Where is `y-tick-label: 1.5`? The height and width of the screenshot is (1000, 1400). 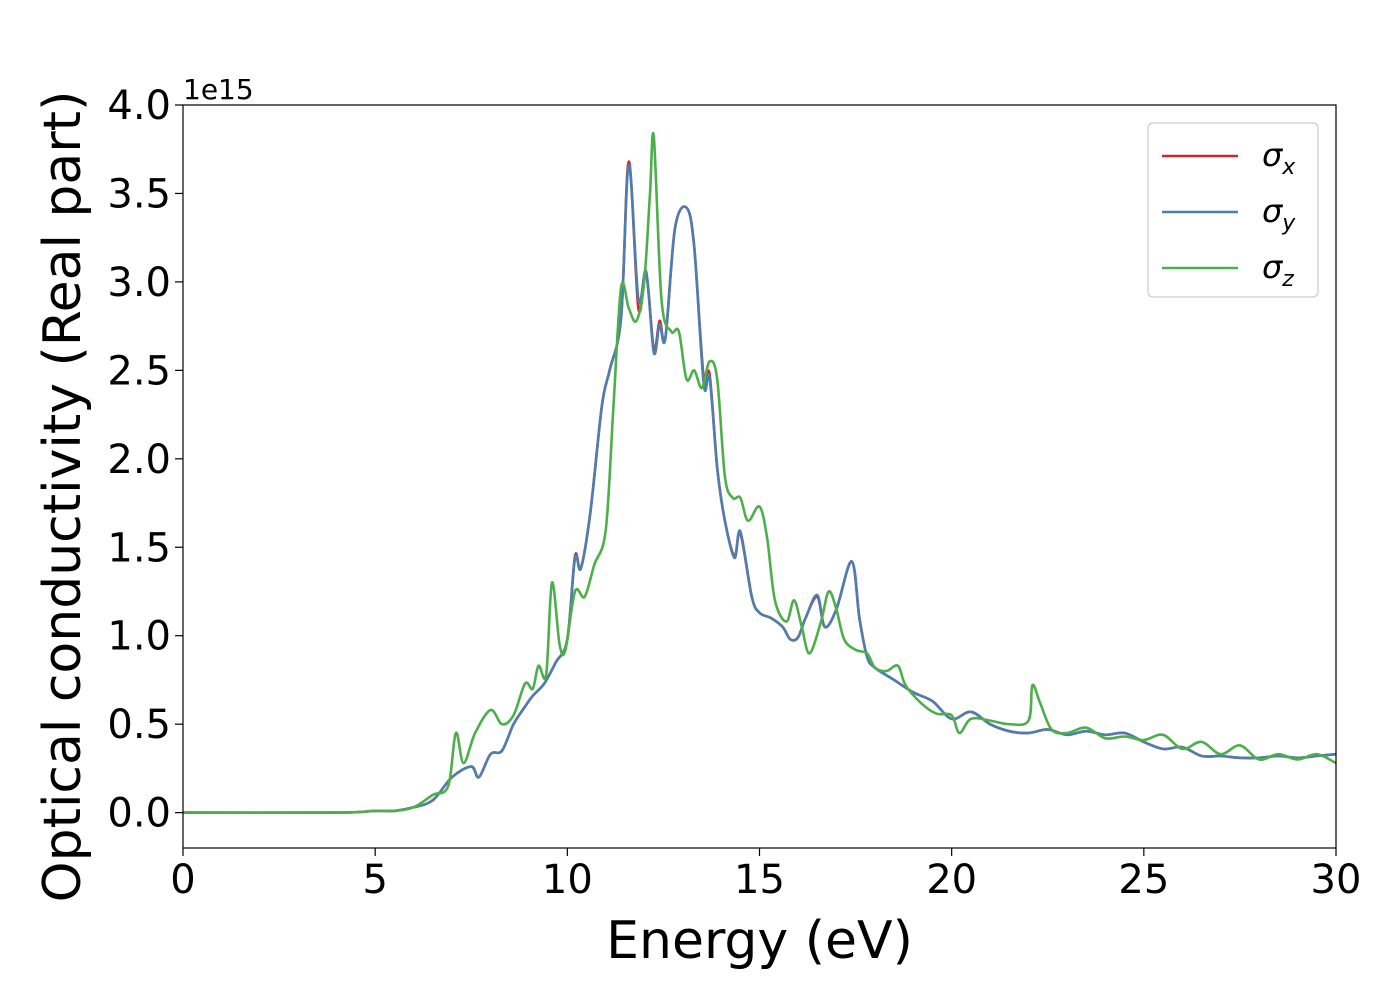 y-tick-label: 1.5 is located at coordinates (139, 548).